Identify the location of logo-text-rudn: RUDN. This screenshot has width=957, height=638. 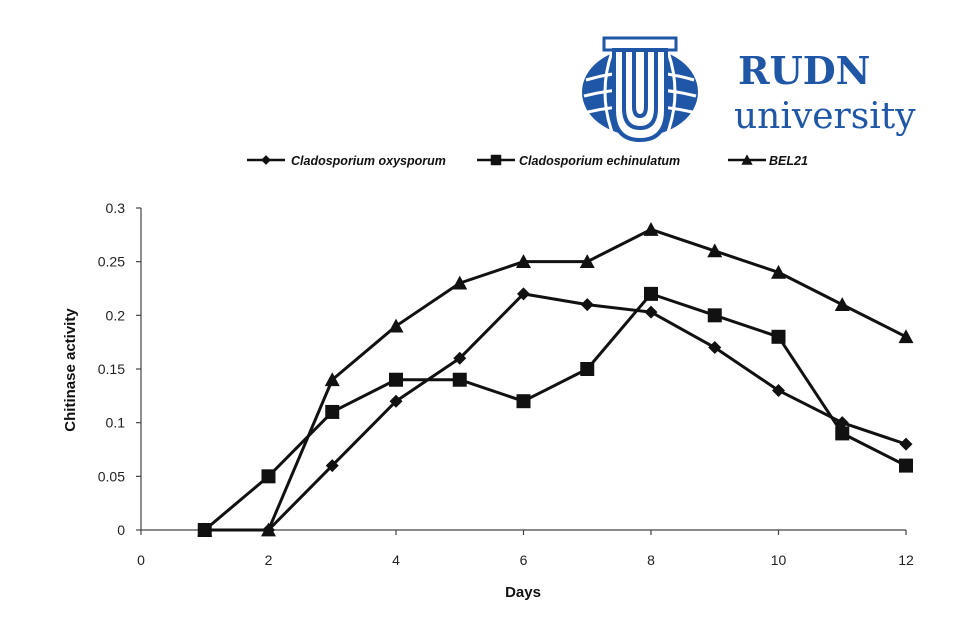
(804, 70).